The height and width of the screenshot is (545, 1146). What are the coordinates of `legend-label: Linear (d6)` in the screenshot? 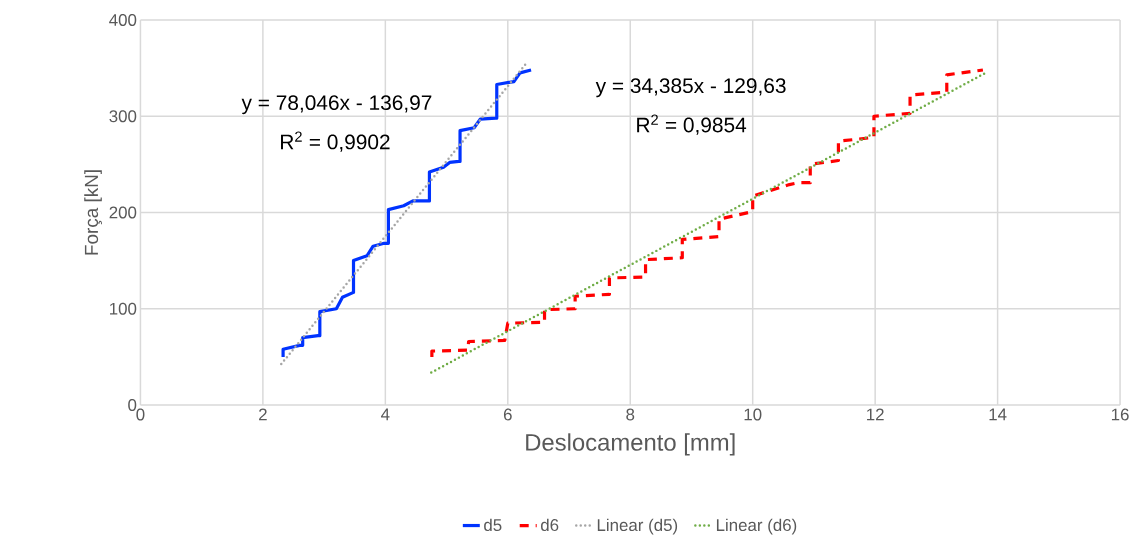 It's located at (756, 526).